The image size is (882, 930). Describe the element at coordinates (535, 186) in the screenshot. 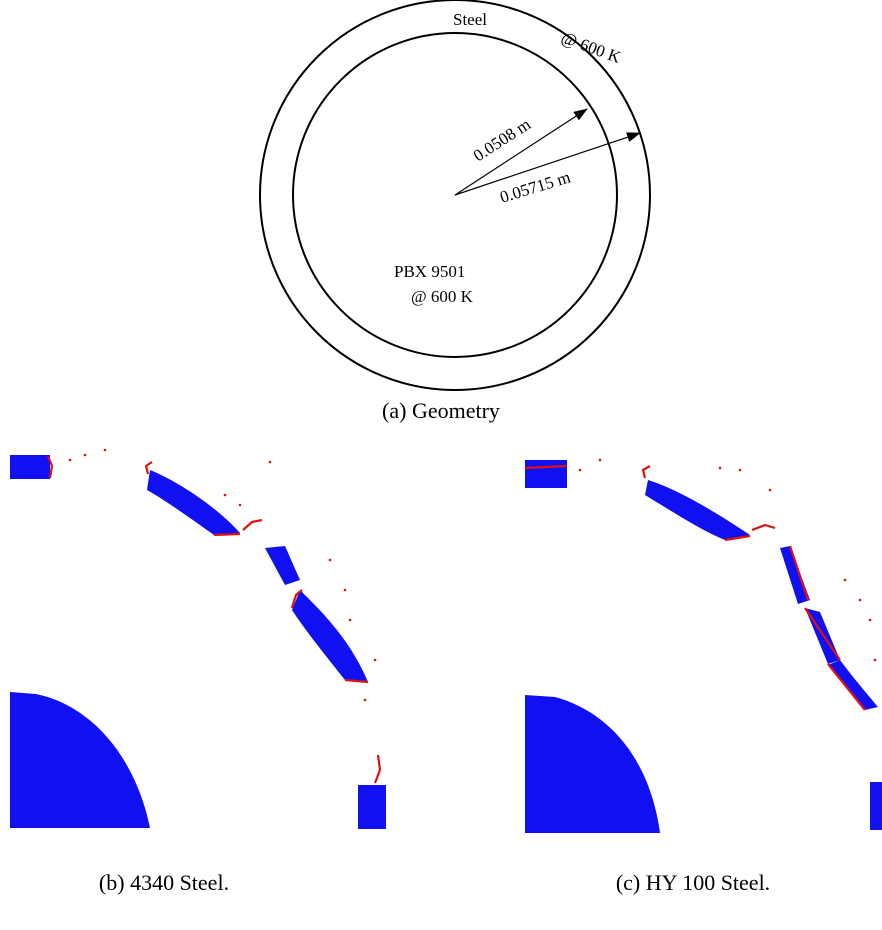

I see `outer-radius-label: 0.05715 m` at that location.